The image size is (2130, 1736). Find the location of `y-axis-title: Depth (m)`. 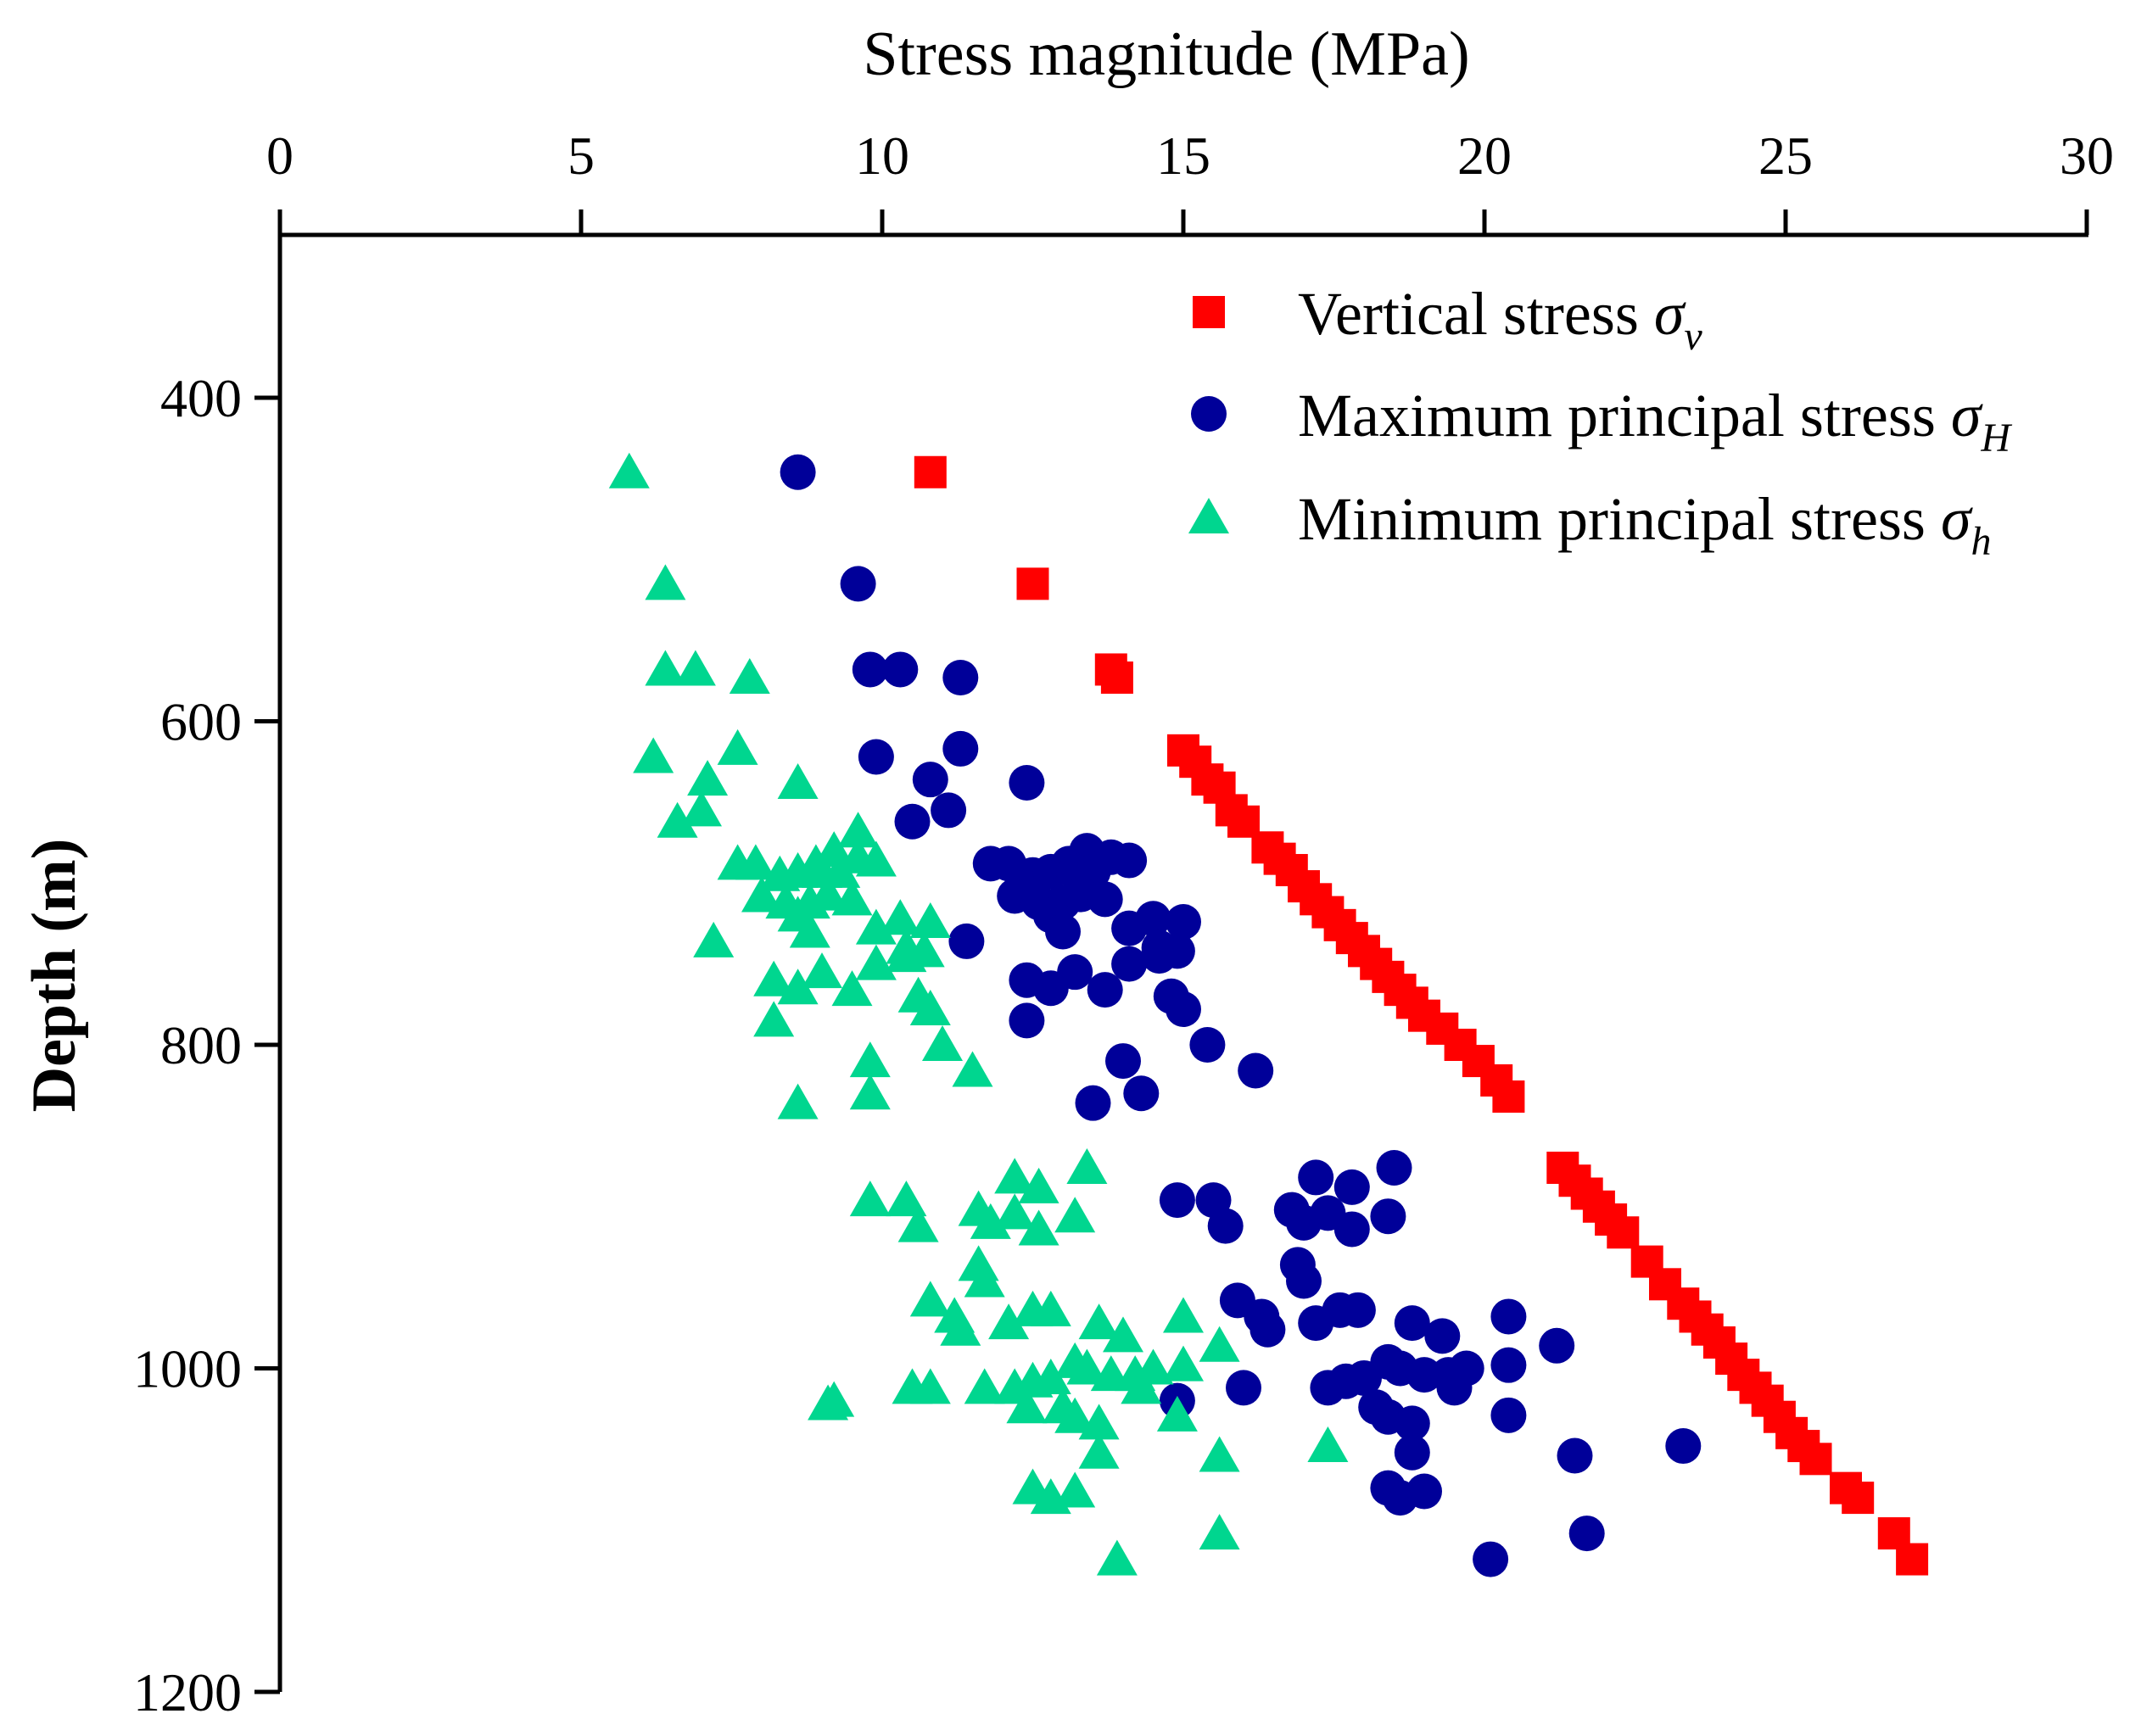

y-axis-title: Depth (m) is located at coordinates (54, 976).